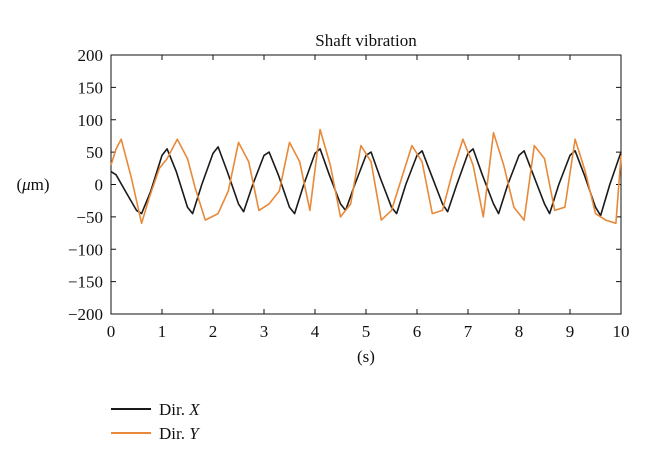 The image size is (660, 470). Describe the element at coordinates (85, 282) in the screenshot. I see `y-tick-label: −150` at that location.